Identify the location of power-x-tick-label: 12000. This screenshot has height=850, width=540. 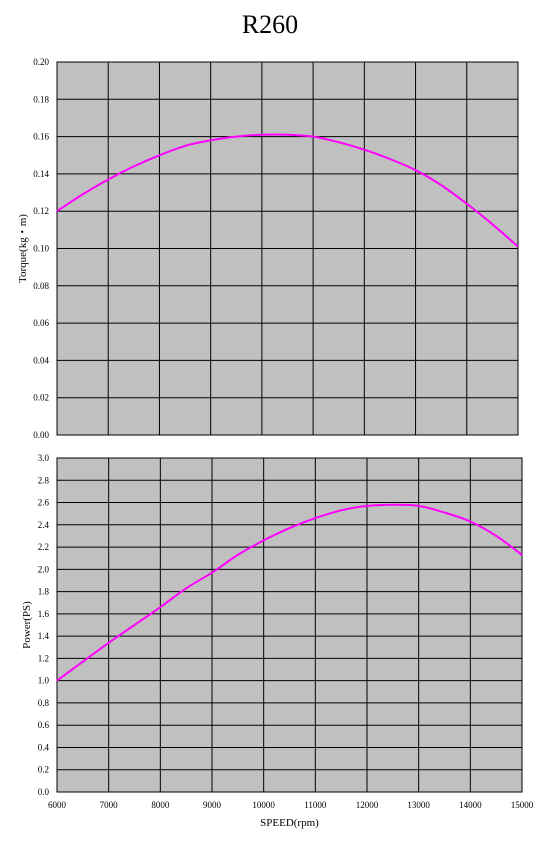
(367, 805).